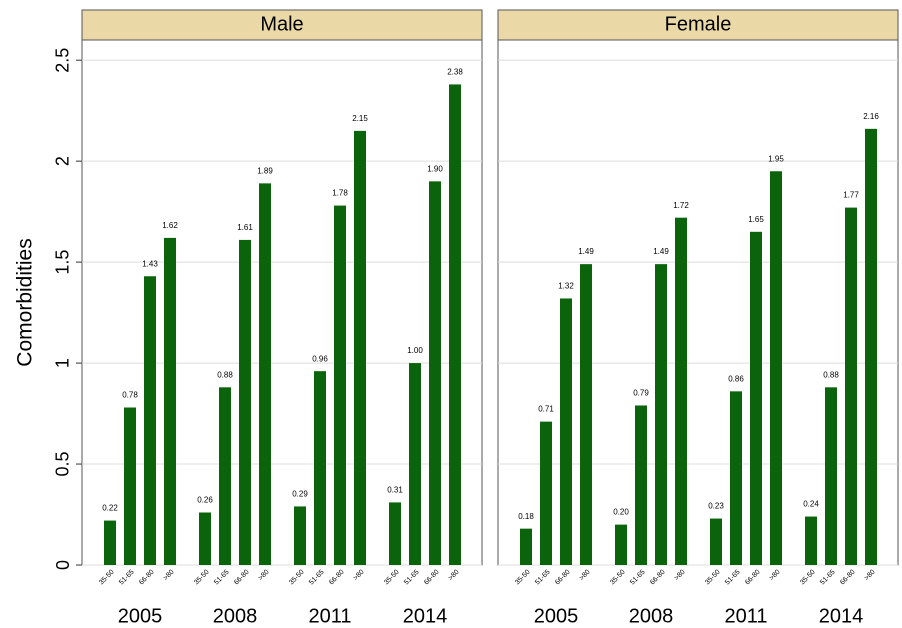 This screenshot has width=902, height=628. What do you see at coordinates (621, 512) in the screenshot?
I see `value-label: 0.20` at bounding box center [621, 512].